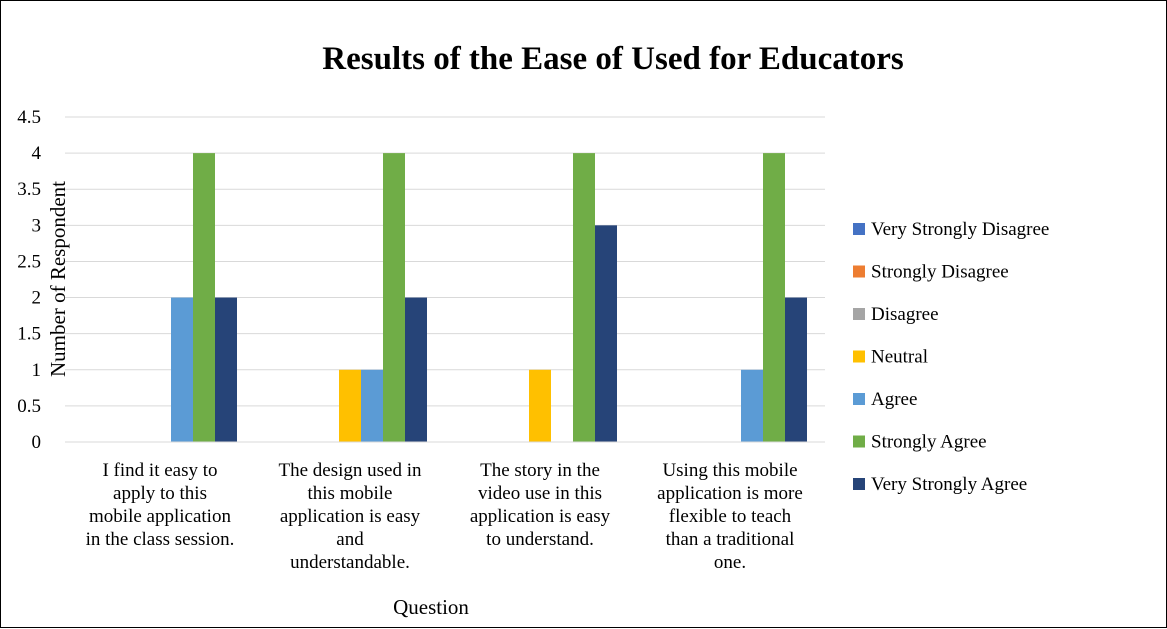  What do you see at coordinates (730, 493) in the screenshot?
I see `x-category-line: application is more` at bounding box center [730, 493].